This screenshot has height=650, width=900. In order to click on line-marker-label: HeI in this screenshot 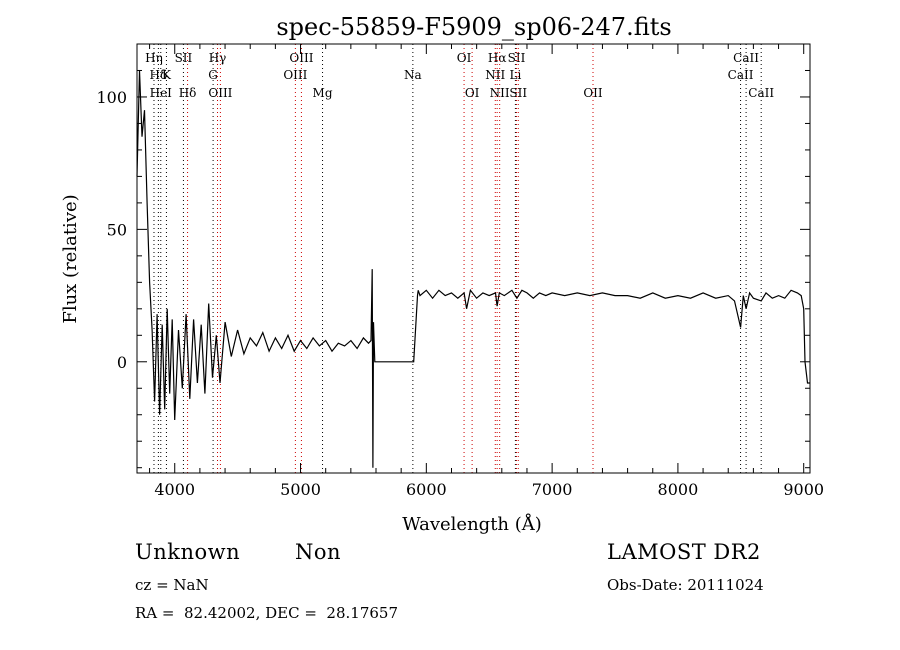, I will do `click(161, 93)`.